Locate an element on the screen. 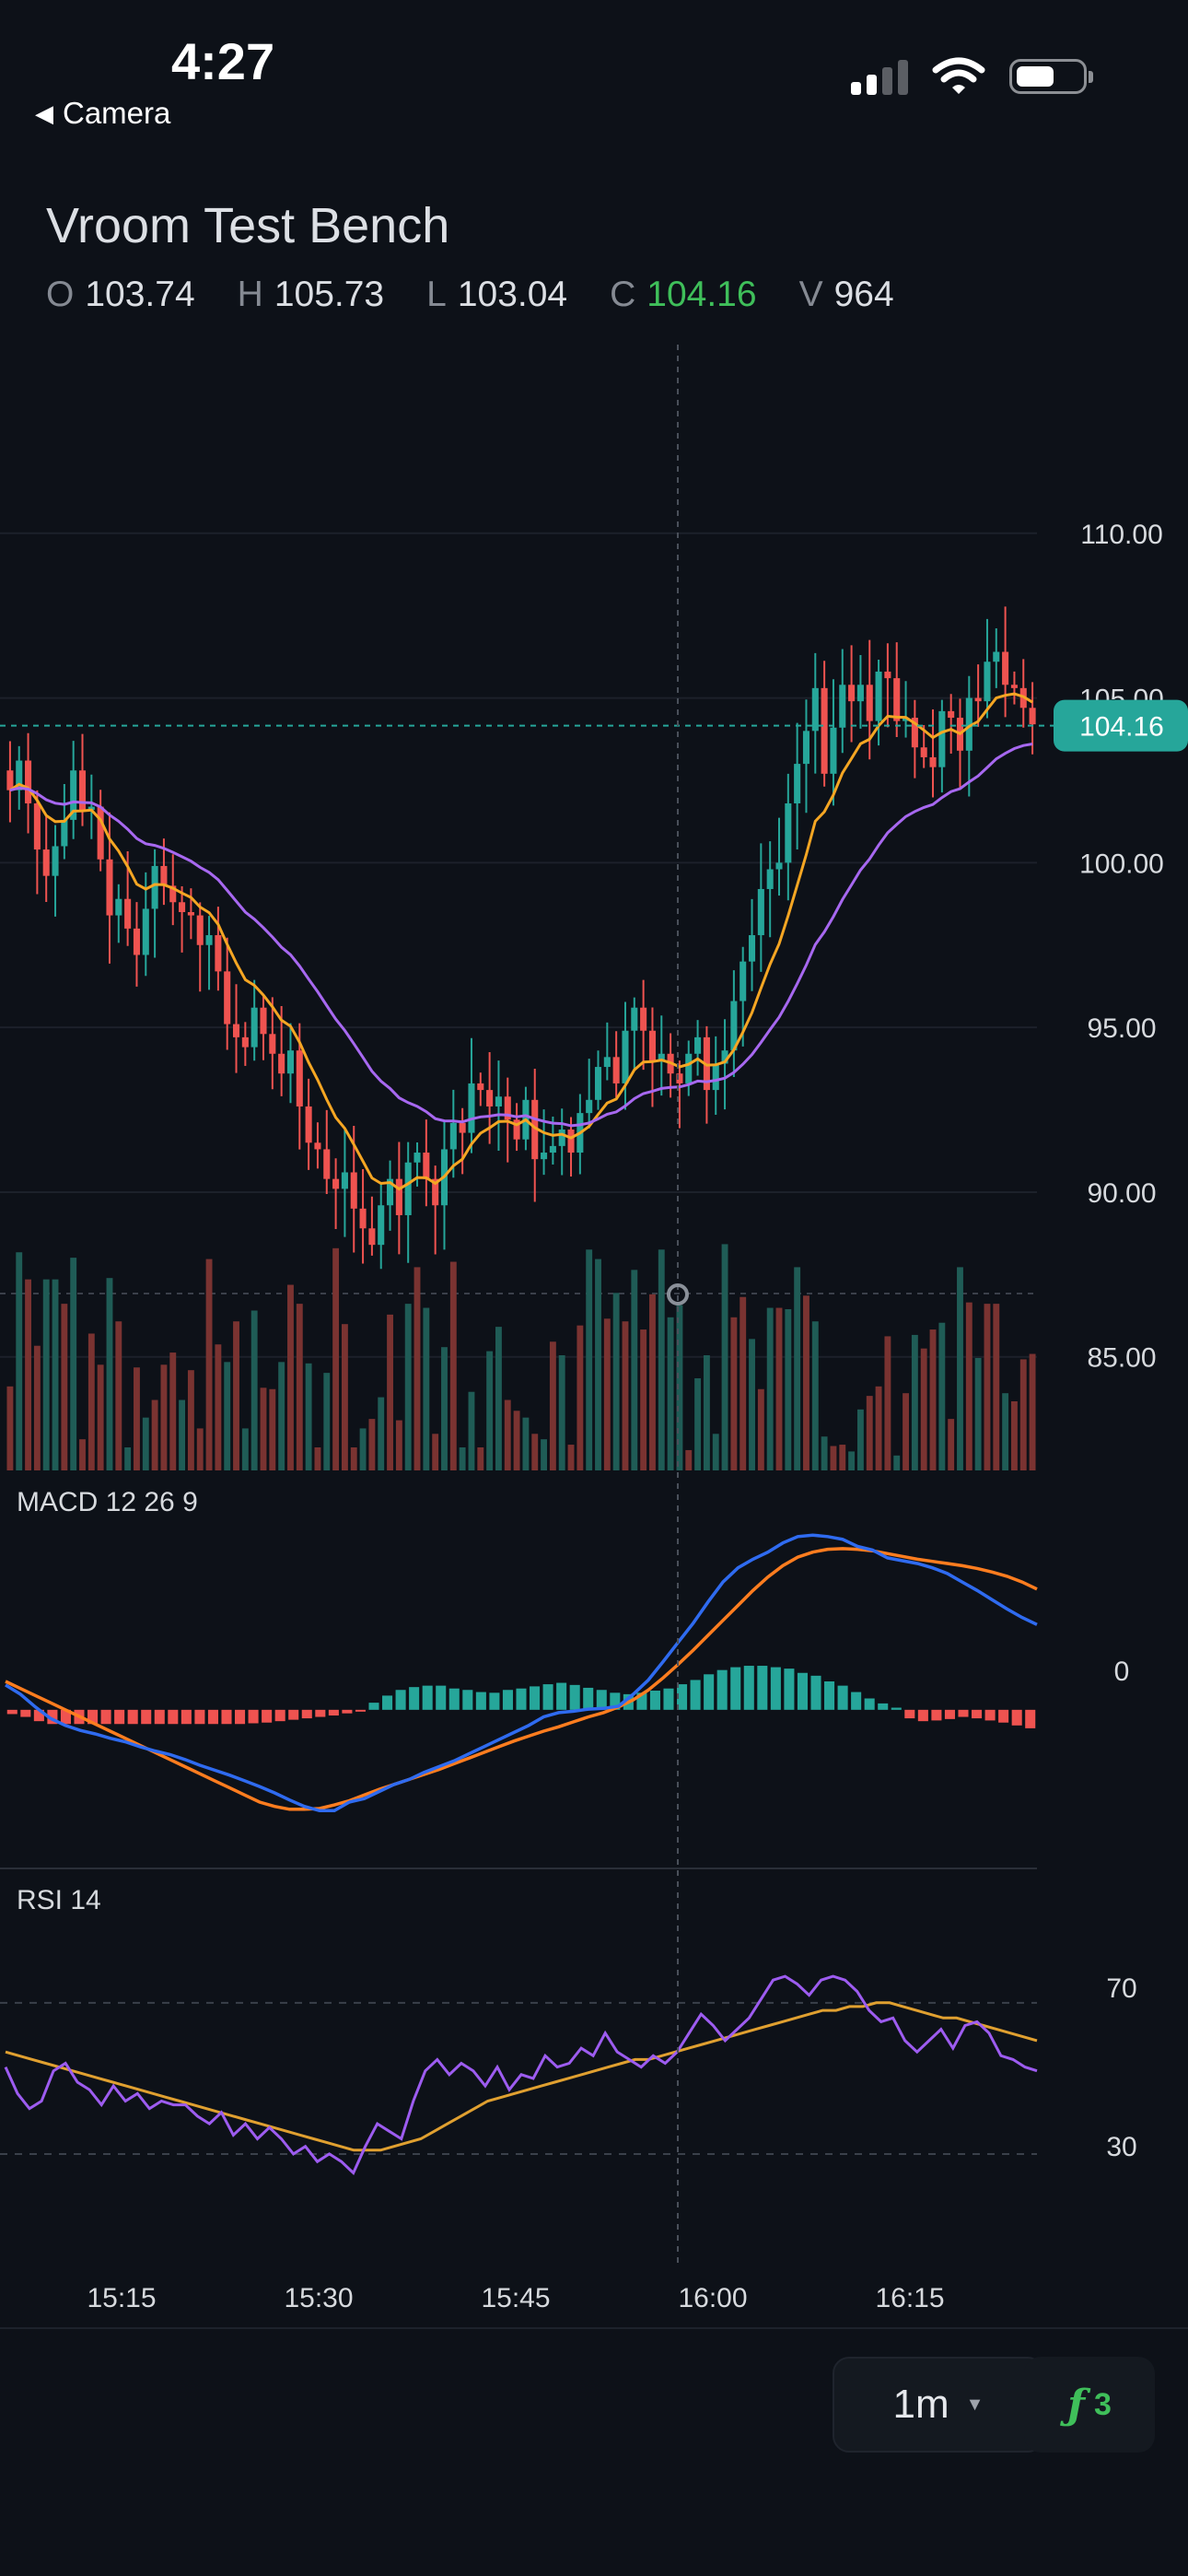  time-tick-label: 16:15 is located at coordinates (909, 2298).